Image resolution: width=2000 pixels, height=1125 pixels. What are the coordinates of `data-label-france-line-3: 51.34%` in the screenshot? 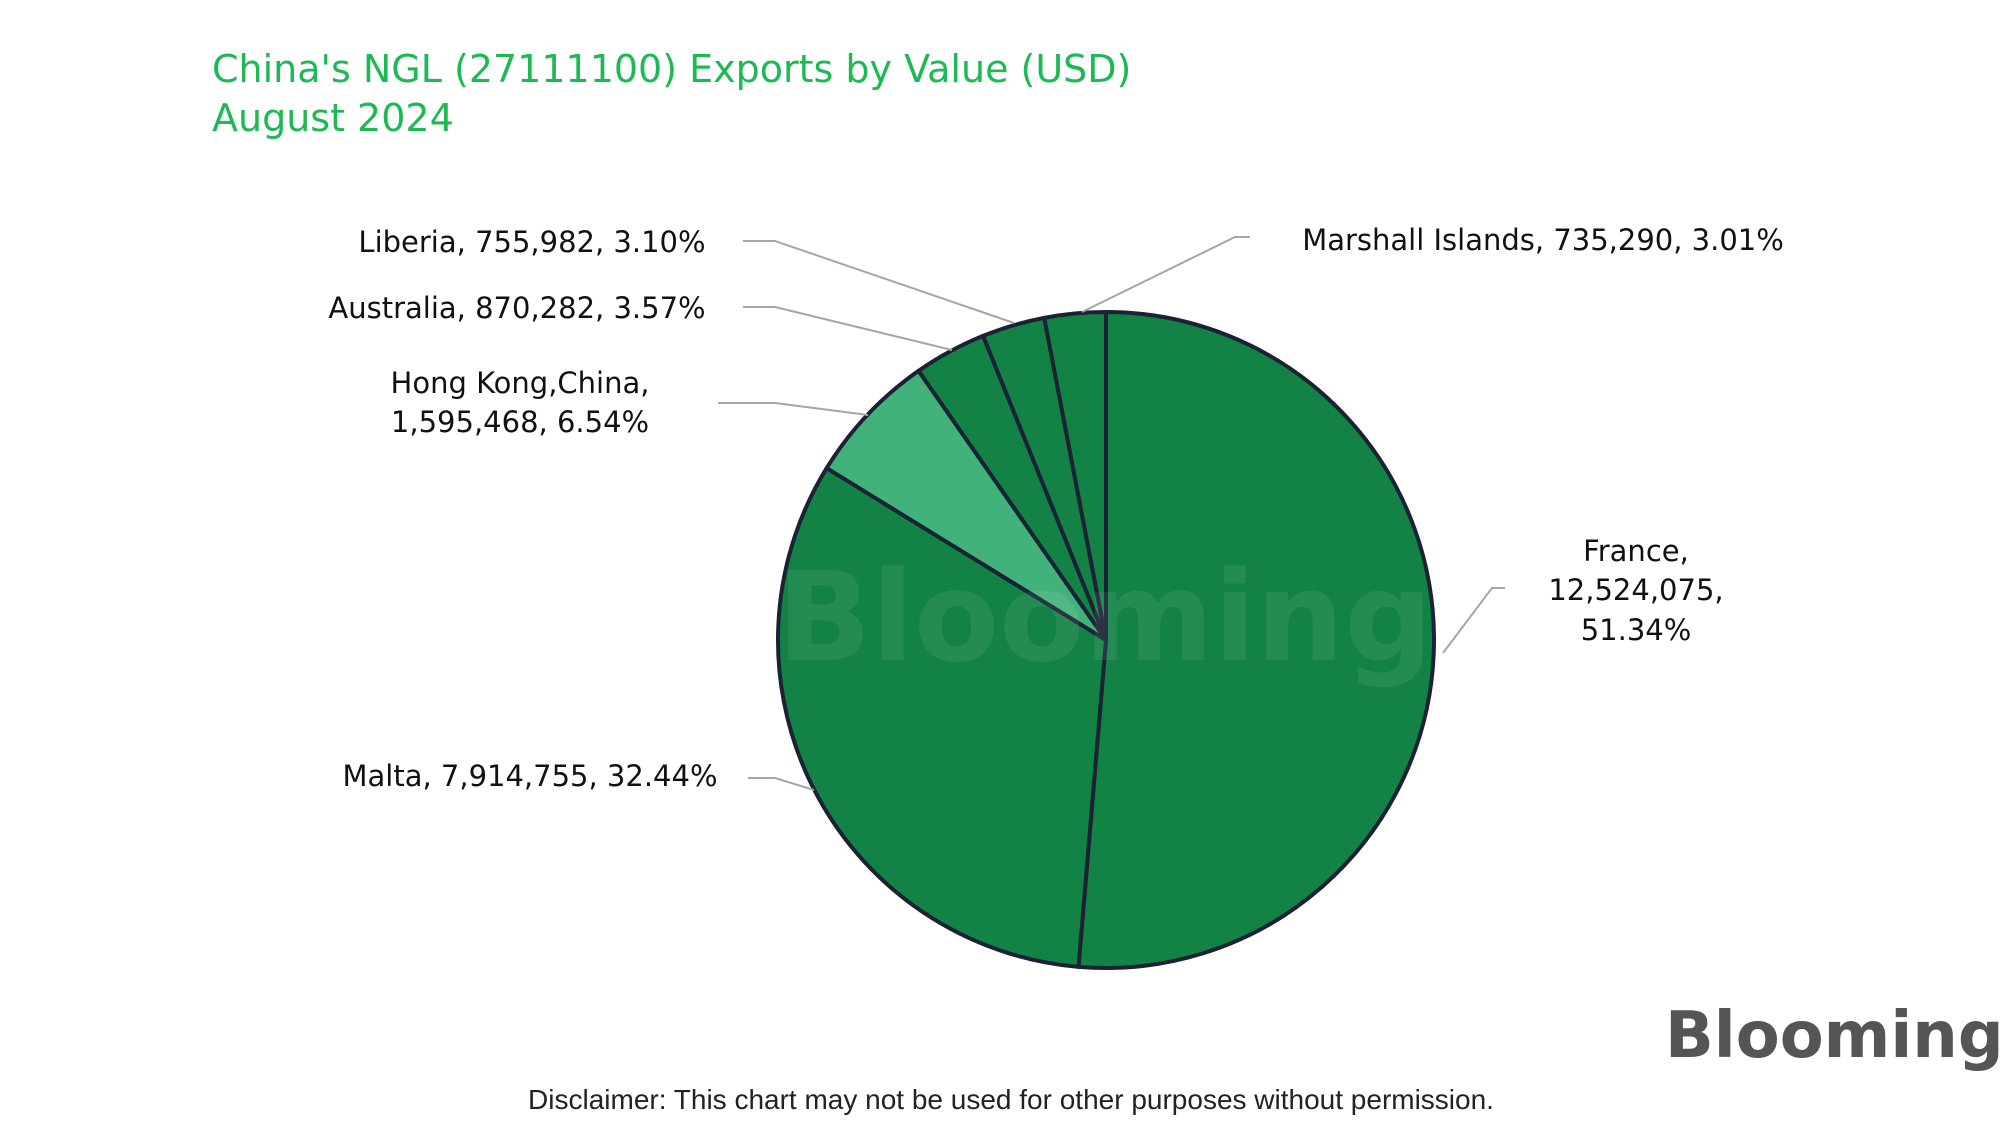 It's located at (1636, 630).